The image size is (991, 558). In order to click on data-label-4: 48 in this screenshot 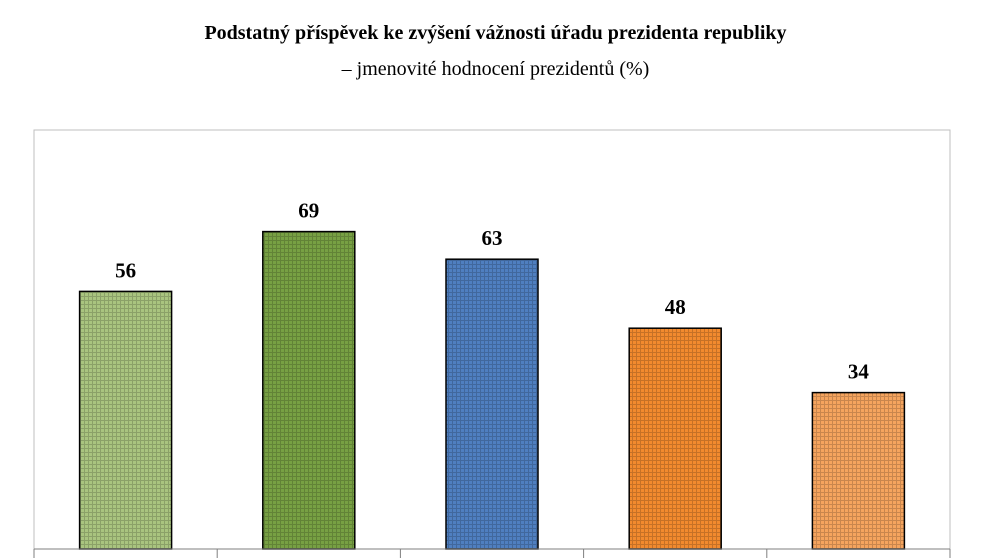, I will do `click(675, 307)`.